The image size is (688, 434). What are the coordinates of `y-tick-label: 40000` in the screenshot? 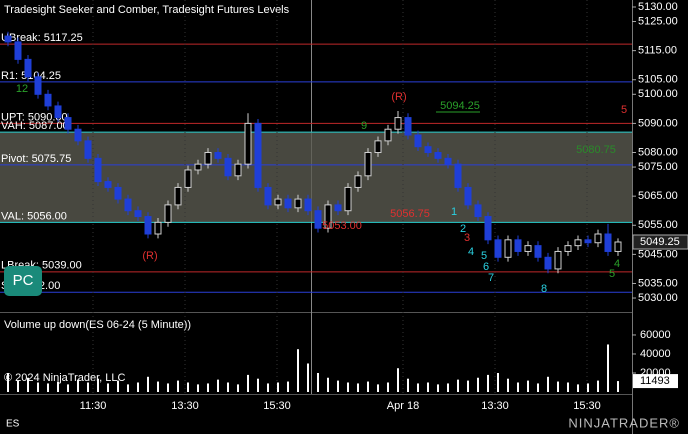 It's located at (655, 354).